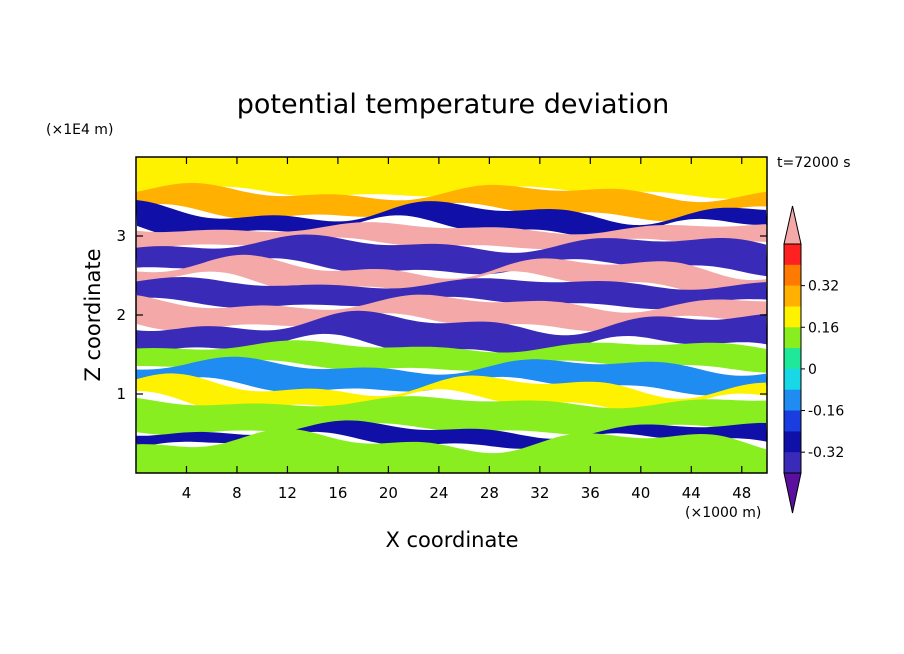 This screenshot has width=904, height=654. I want to click on colorbar-arrow-bottom, so click(792, 493).